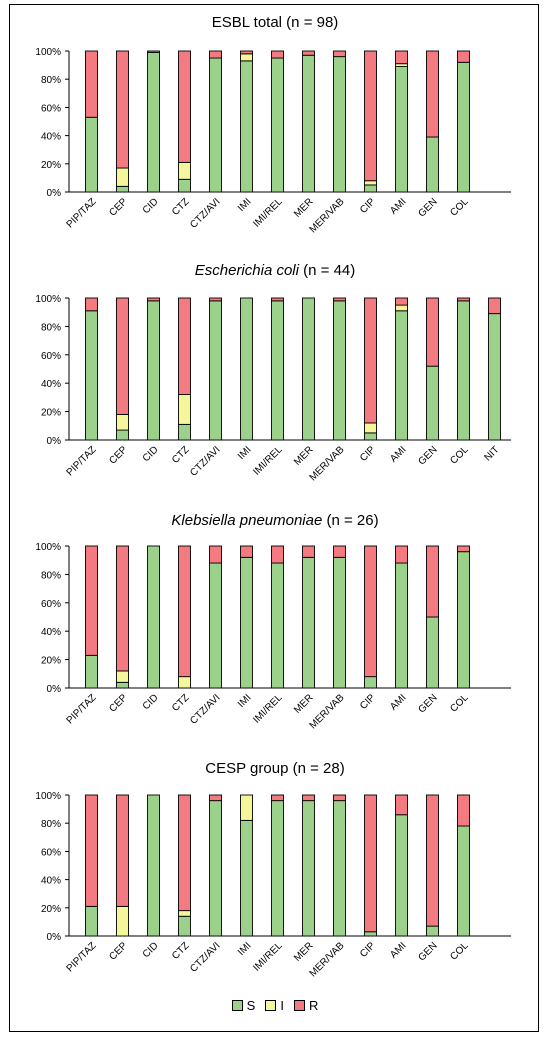 The image size is (550, 1038). I want to click on legend-label-i: I, so click(282, 1005).